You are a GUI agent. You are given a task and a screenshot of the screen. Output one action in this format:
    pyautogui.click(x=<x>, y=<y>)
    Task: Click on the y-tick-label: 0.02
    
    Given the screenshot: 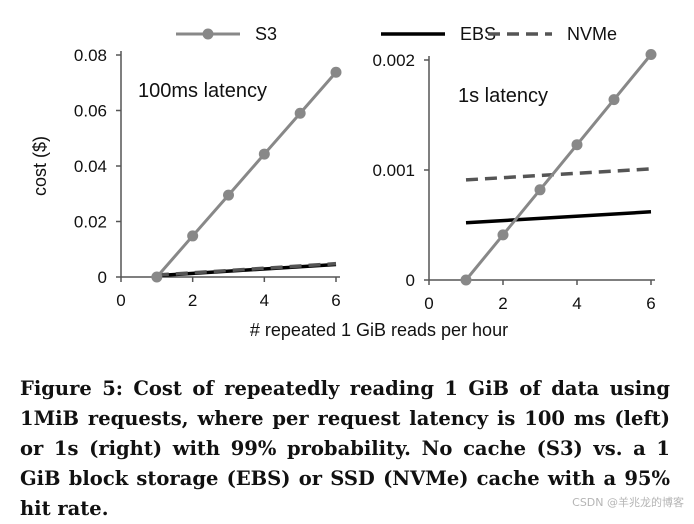 What is the action you would take?
    pyautogui.click(x=90, y=222)
    